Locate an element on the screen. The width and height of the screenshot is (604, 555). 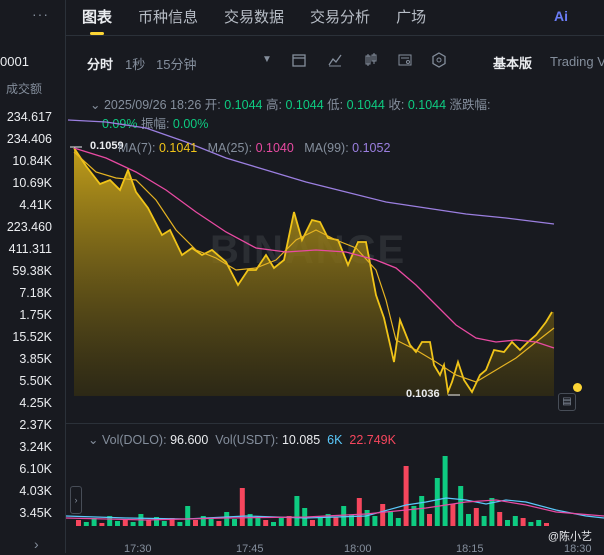
turnover-list-item: 3.24K is located at coordinates (35, 447).